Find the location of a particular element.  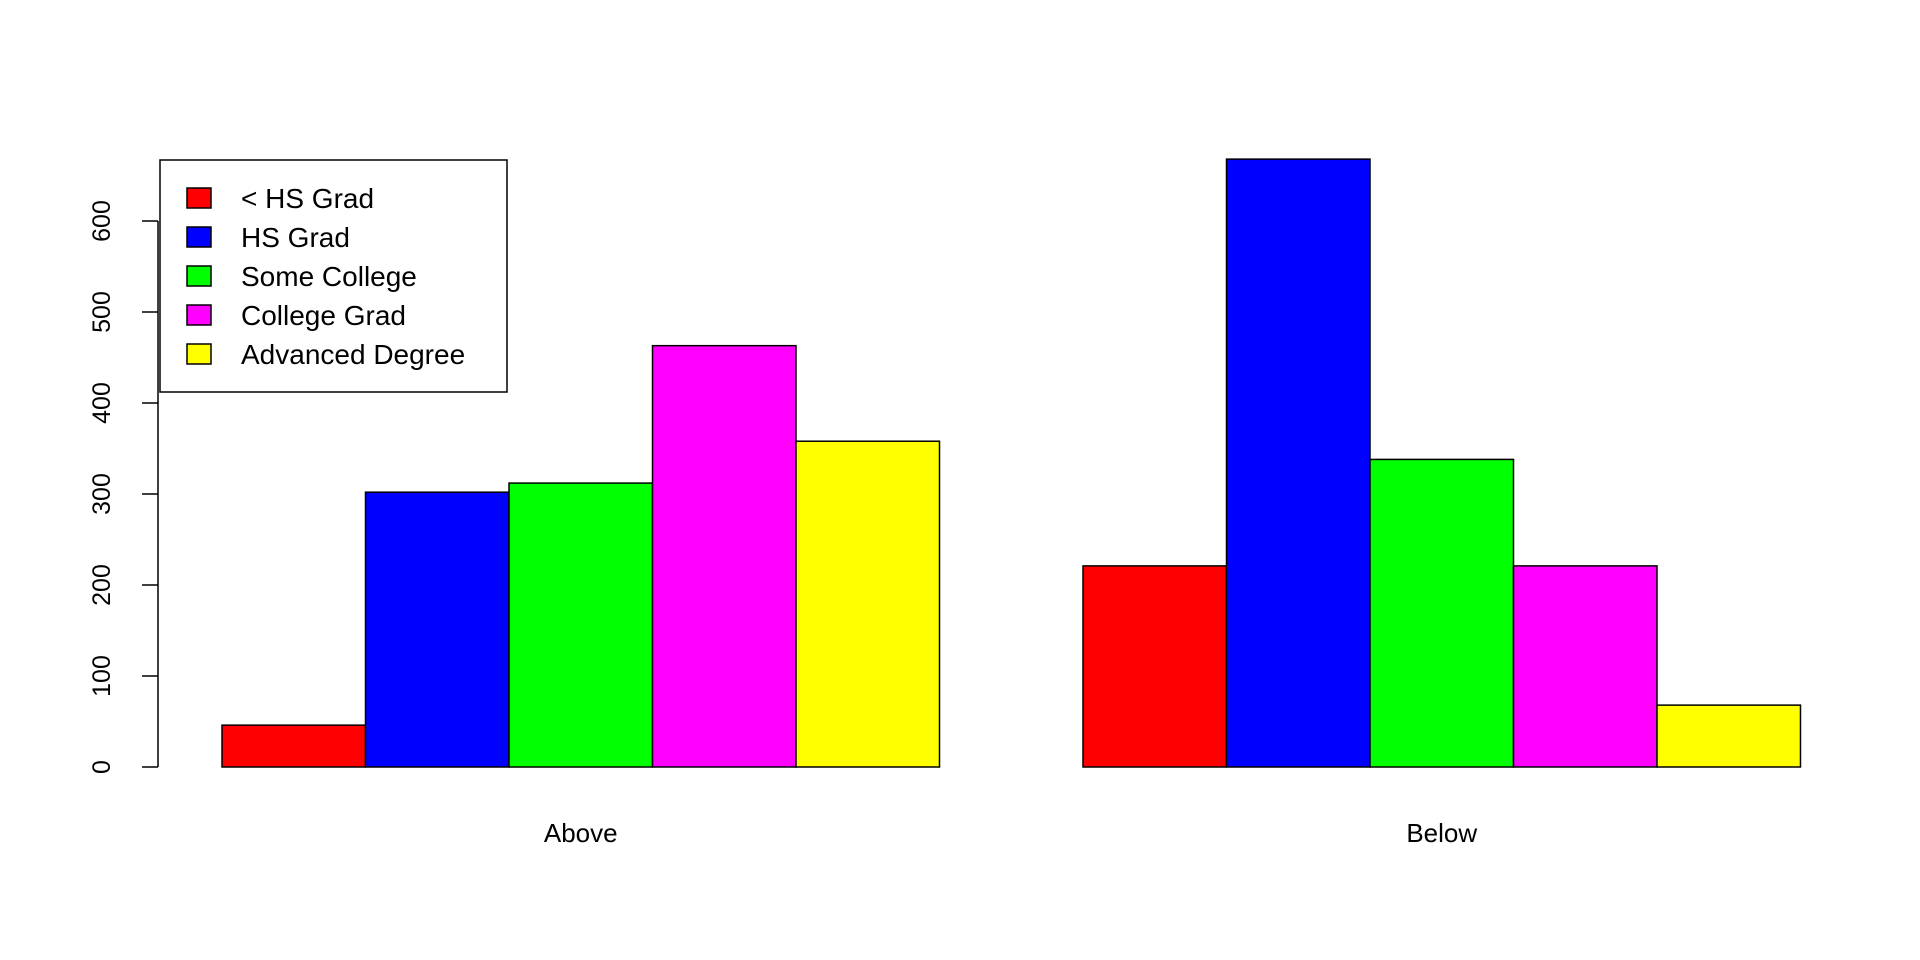

y-axis: 0 100 200 300 400 500 600 is located at coordinates (123, 487).